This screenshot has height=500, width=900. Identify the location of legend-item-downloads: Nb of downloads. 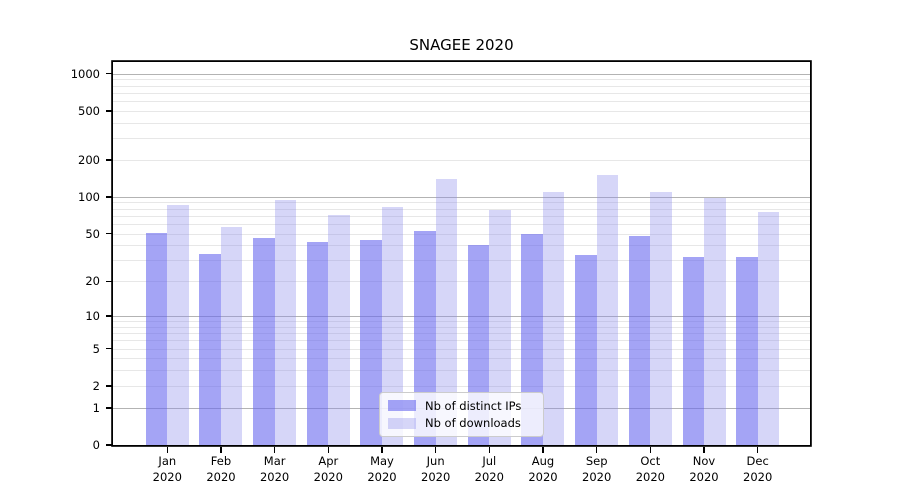
(461, 423).